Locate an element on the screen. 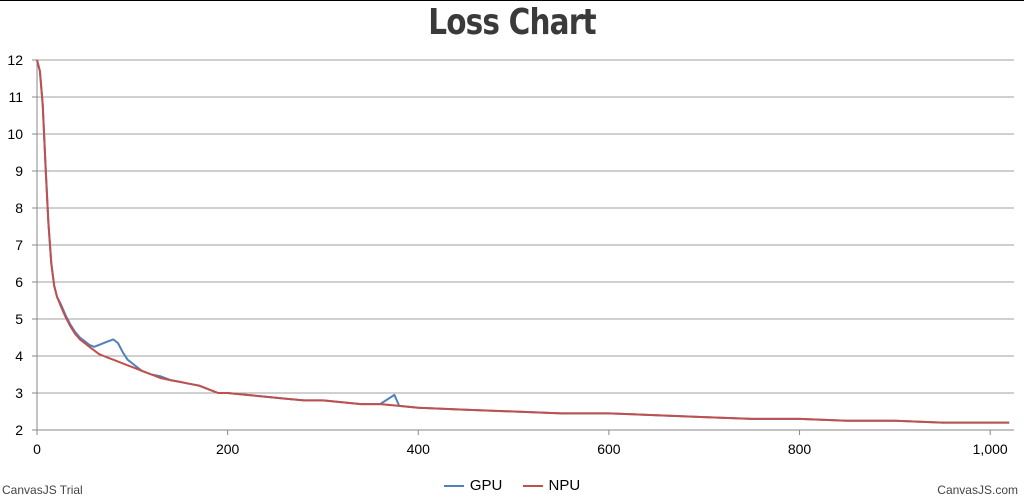 This screenshot has width=1024, height=499. legend: GPU NPU is located at coordinates (512, 485).